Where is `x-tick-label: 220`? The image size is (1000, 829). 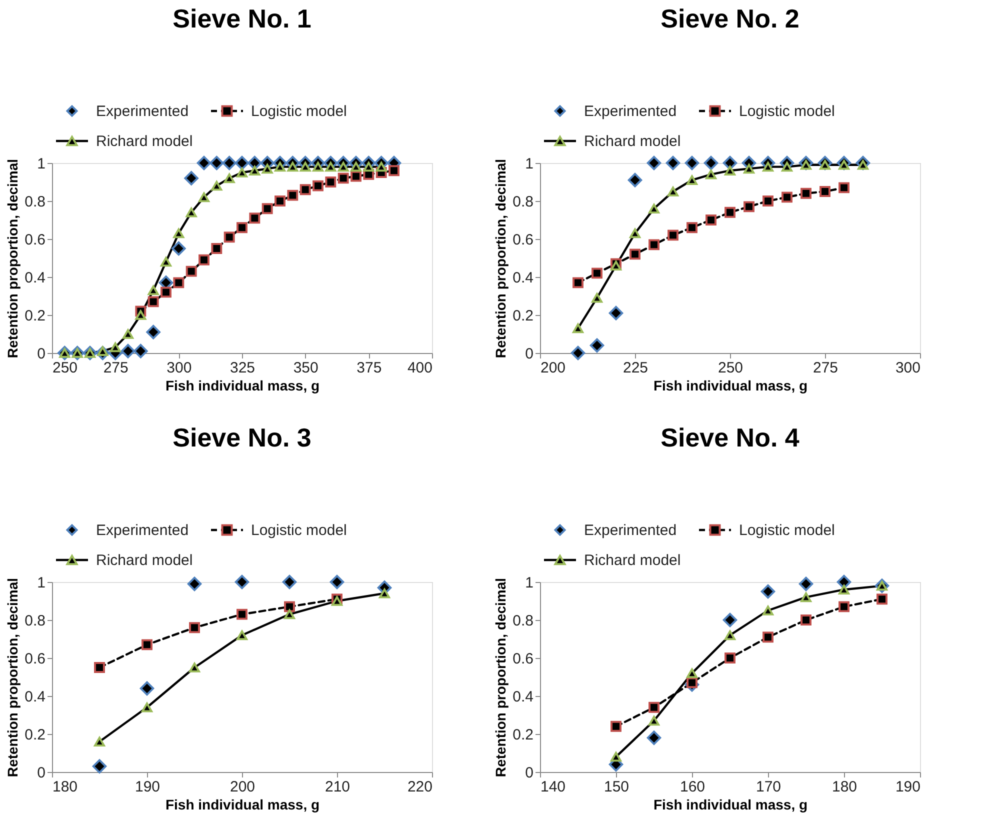
x-tick-label: 220 is located at coordinates (419, 787).